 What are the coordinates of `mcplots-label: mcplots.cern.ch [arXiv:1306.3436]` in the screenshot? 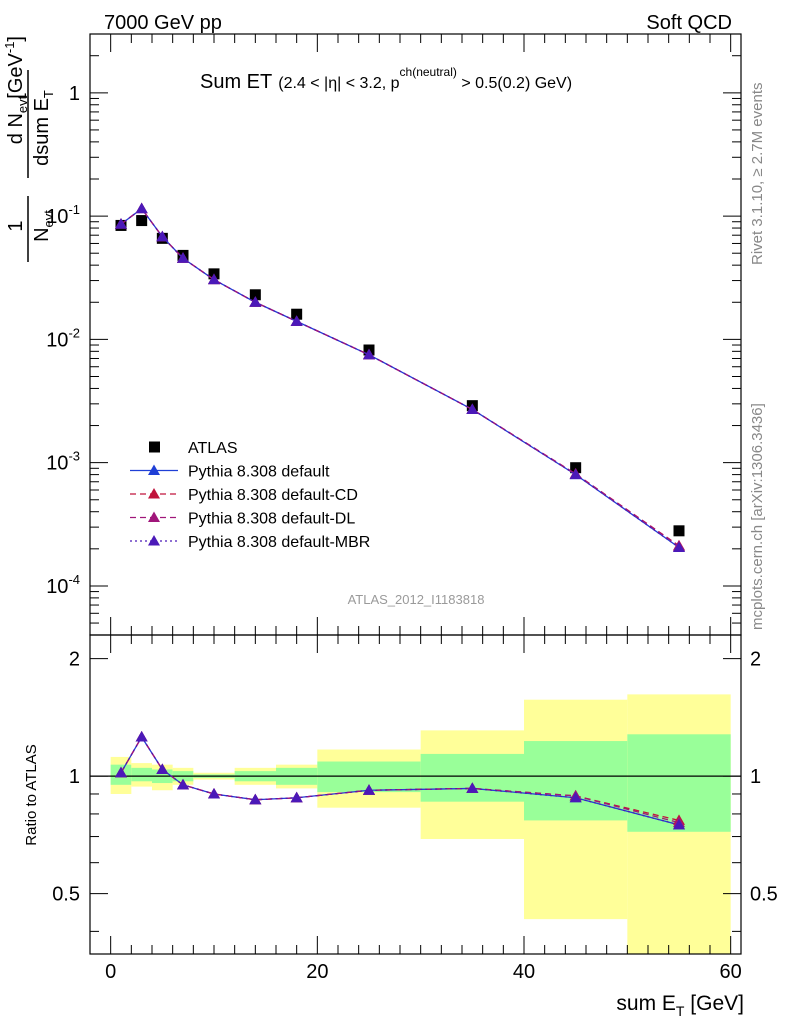 It's located at (757, 516).